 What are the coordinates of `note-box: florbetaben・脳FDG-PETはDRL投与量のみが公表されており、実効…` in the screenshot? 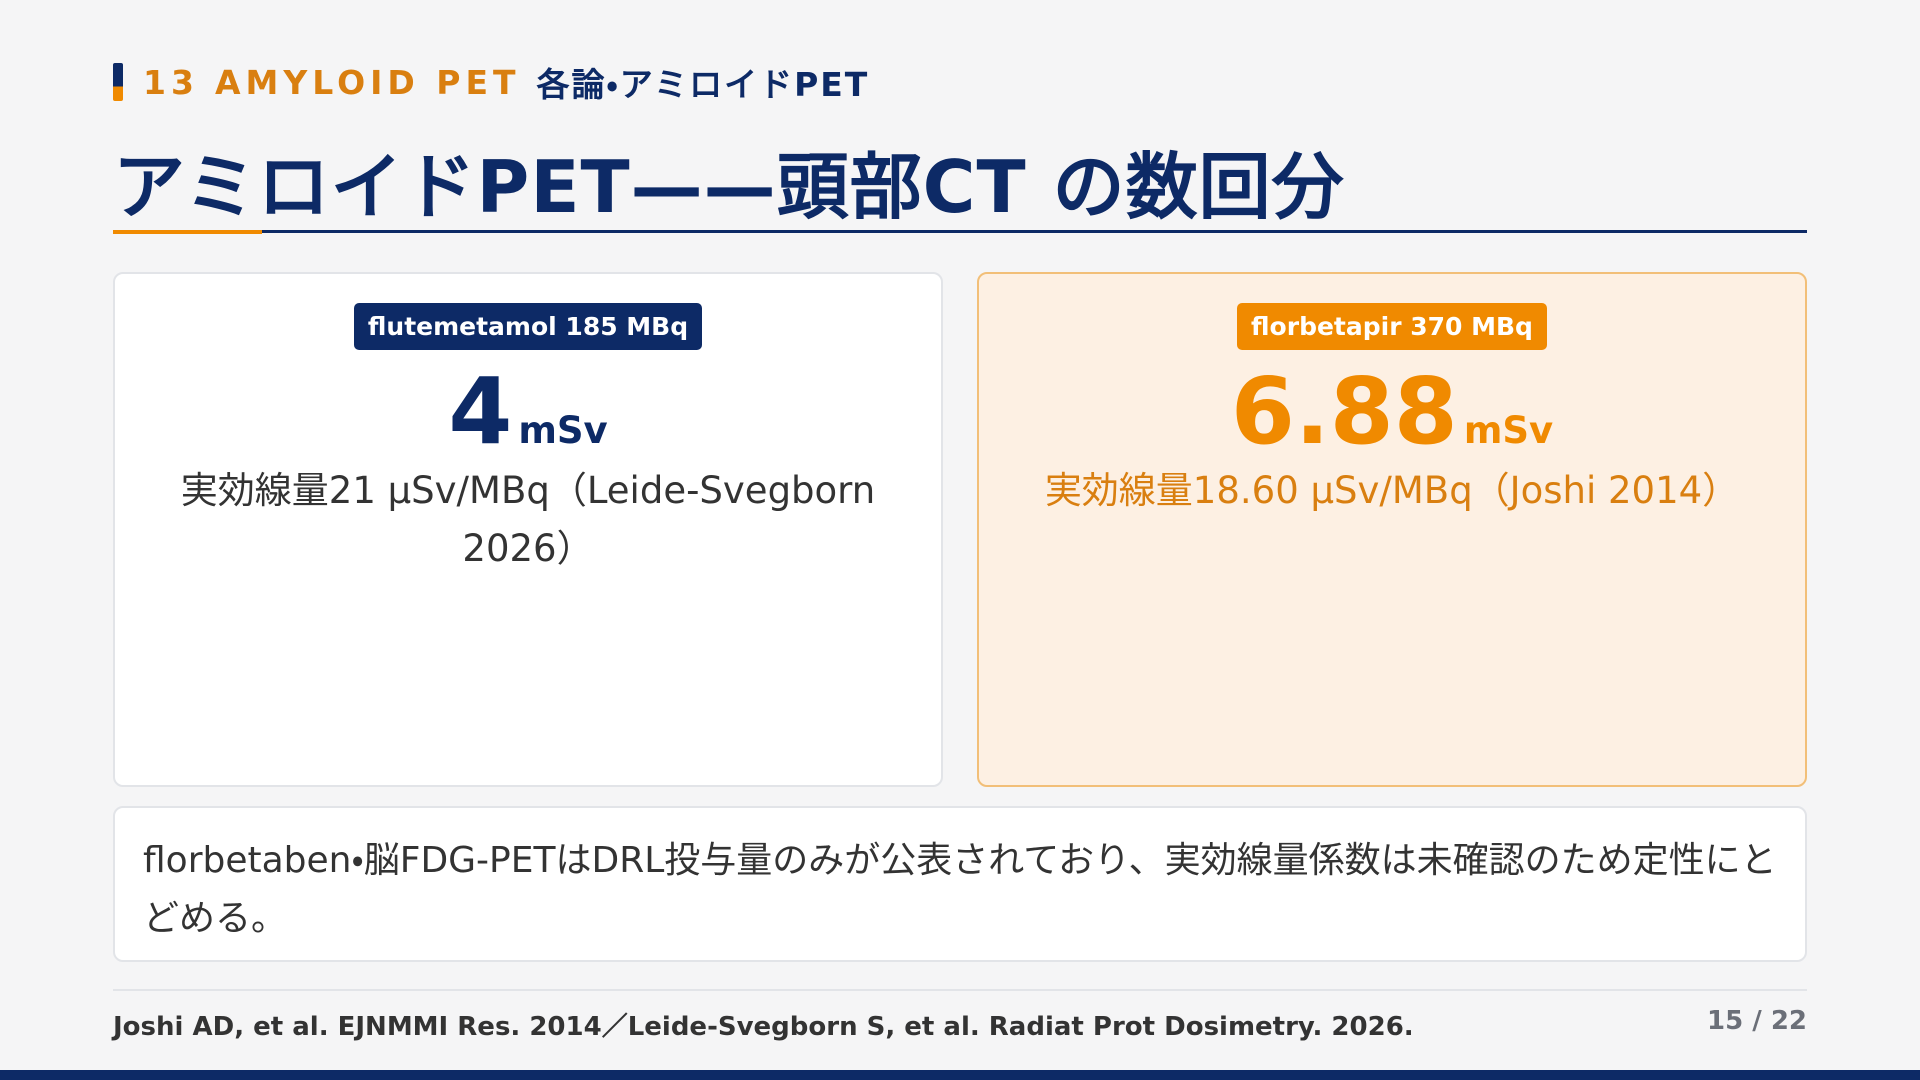 It's located at (960, 884).